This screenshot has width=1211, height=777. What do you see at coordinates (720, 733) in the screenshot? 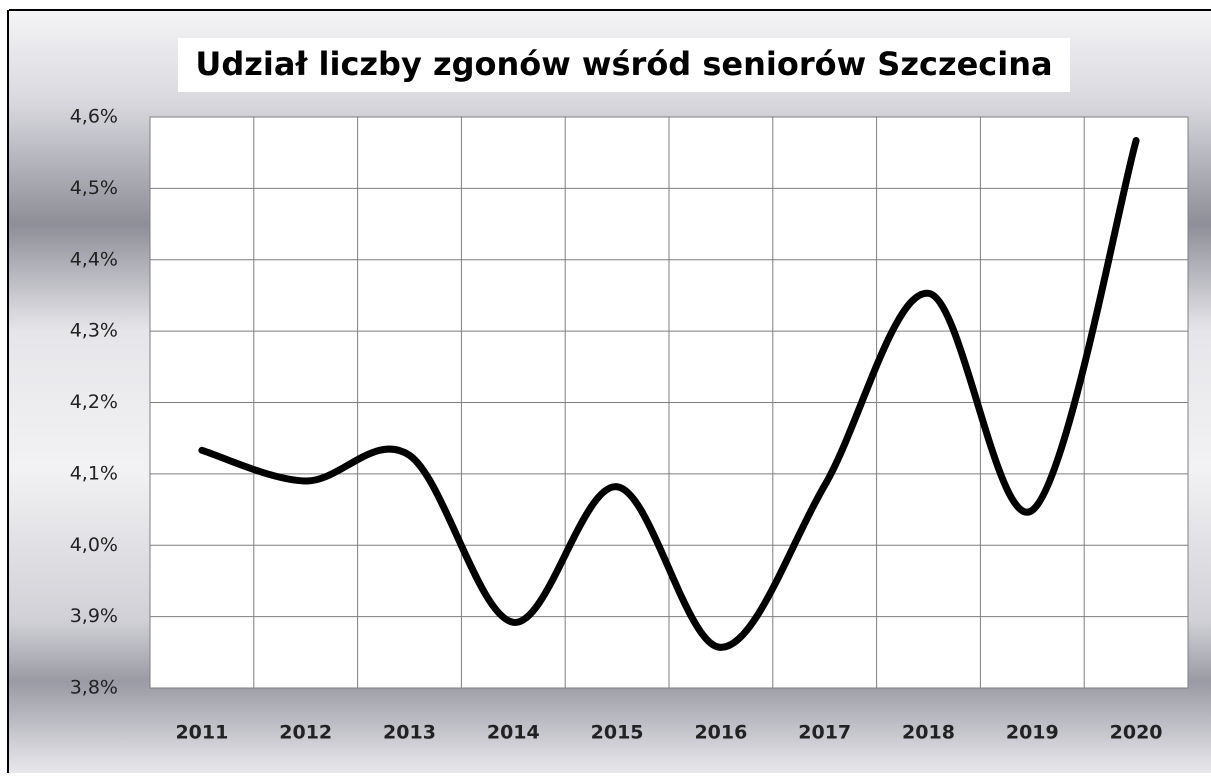
I see `x-tick-label: 2016` at bounding box center [720, 733].